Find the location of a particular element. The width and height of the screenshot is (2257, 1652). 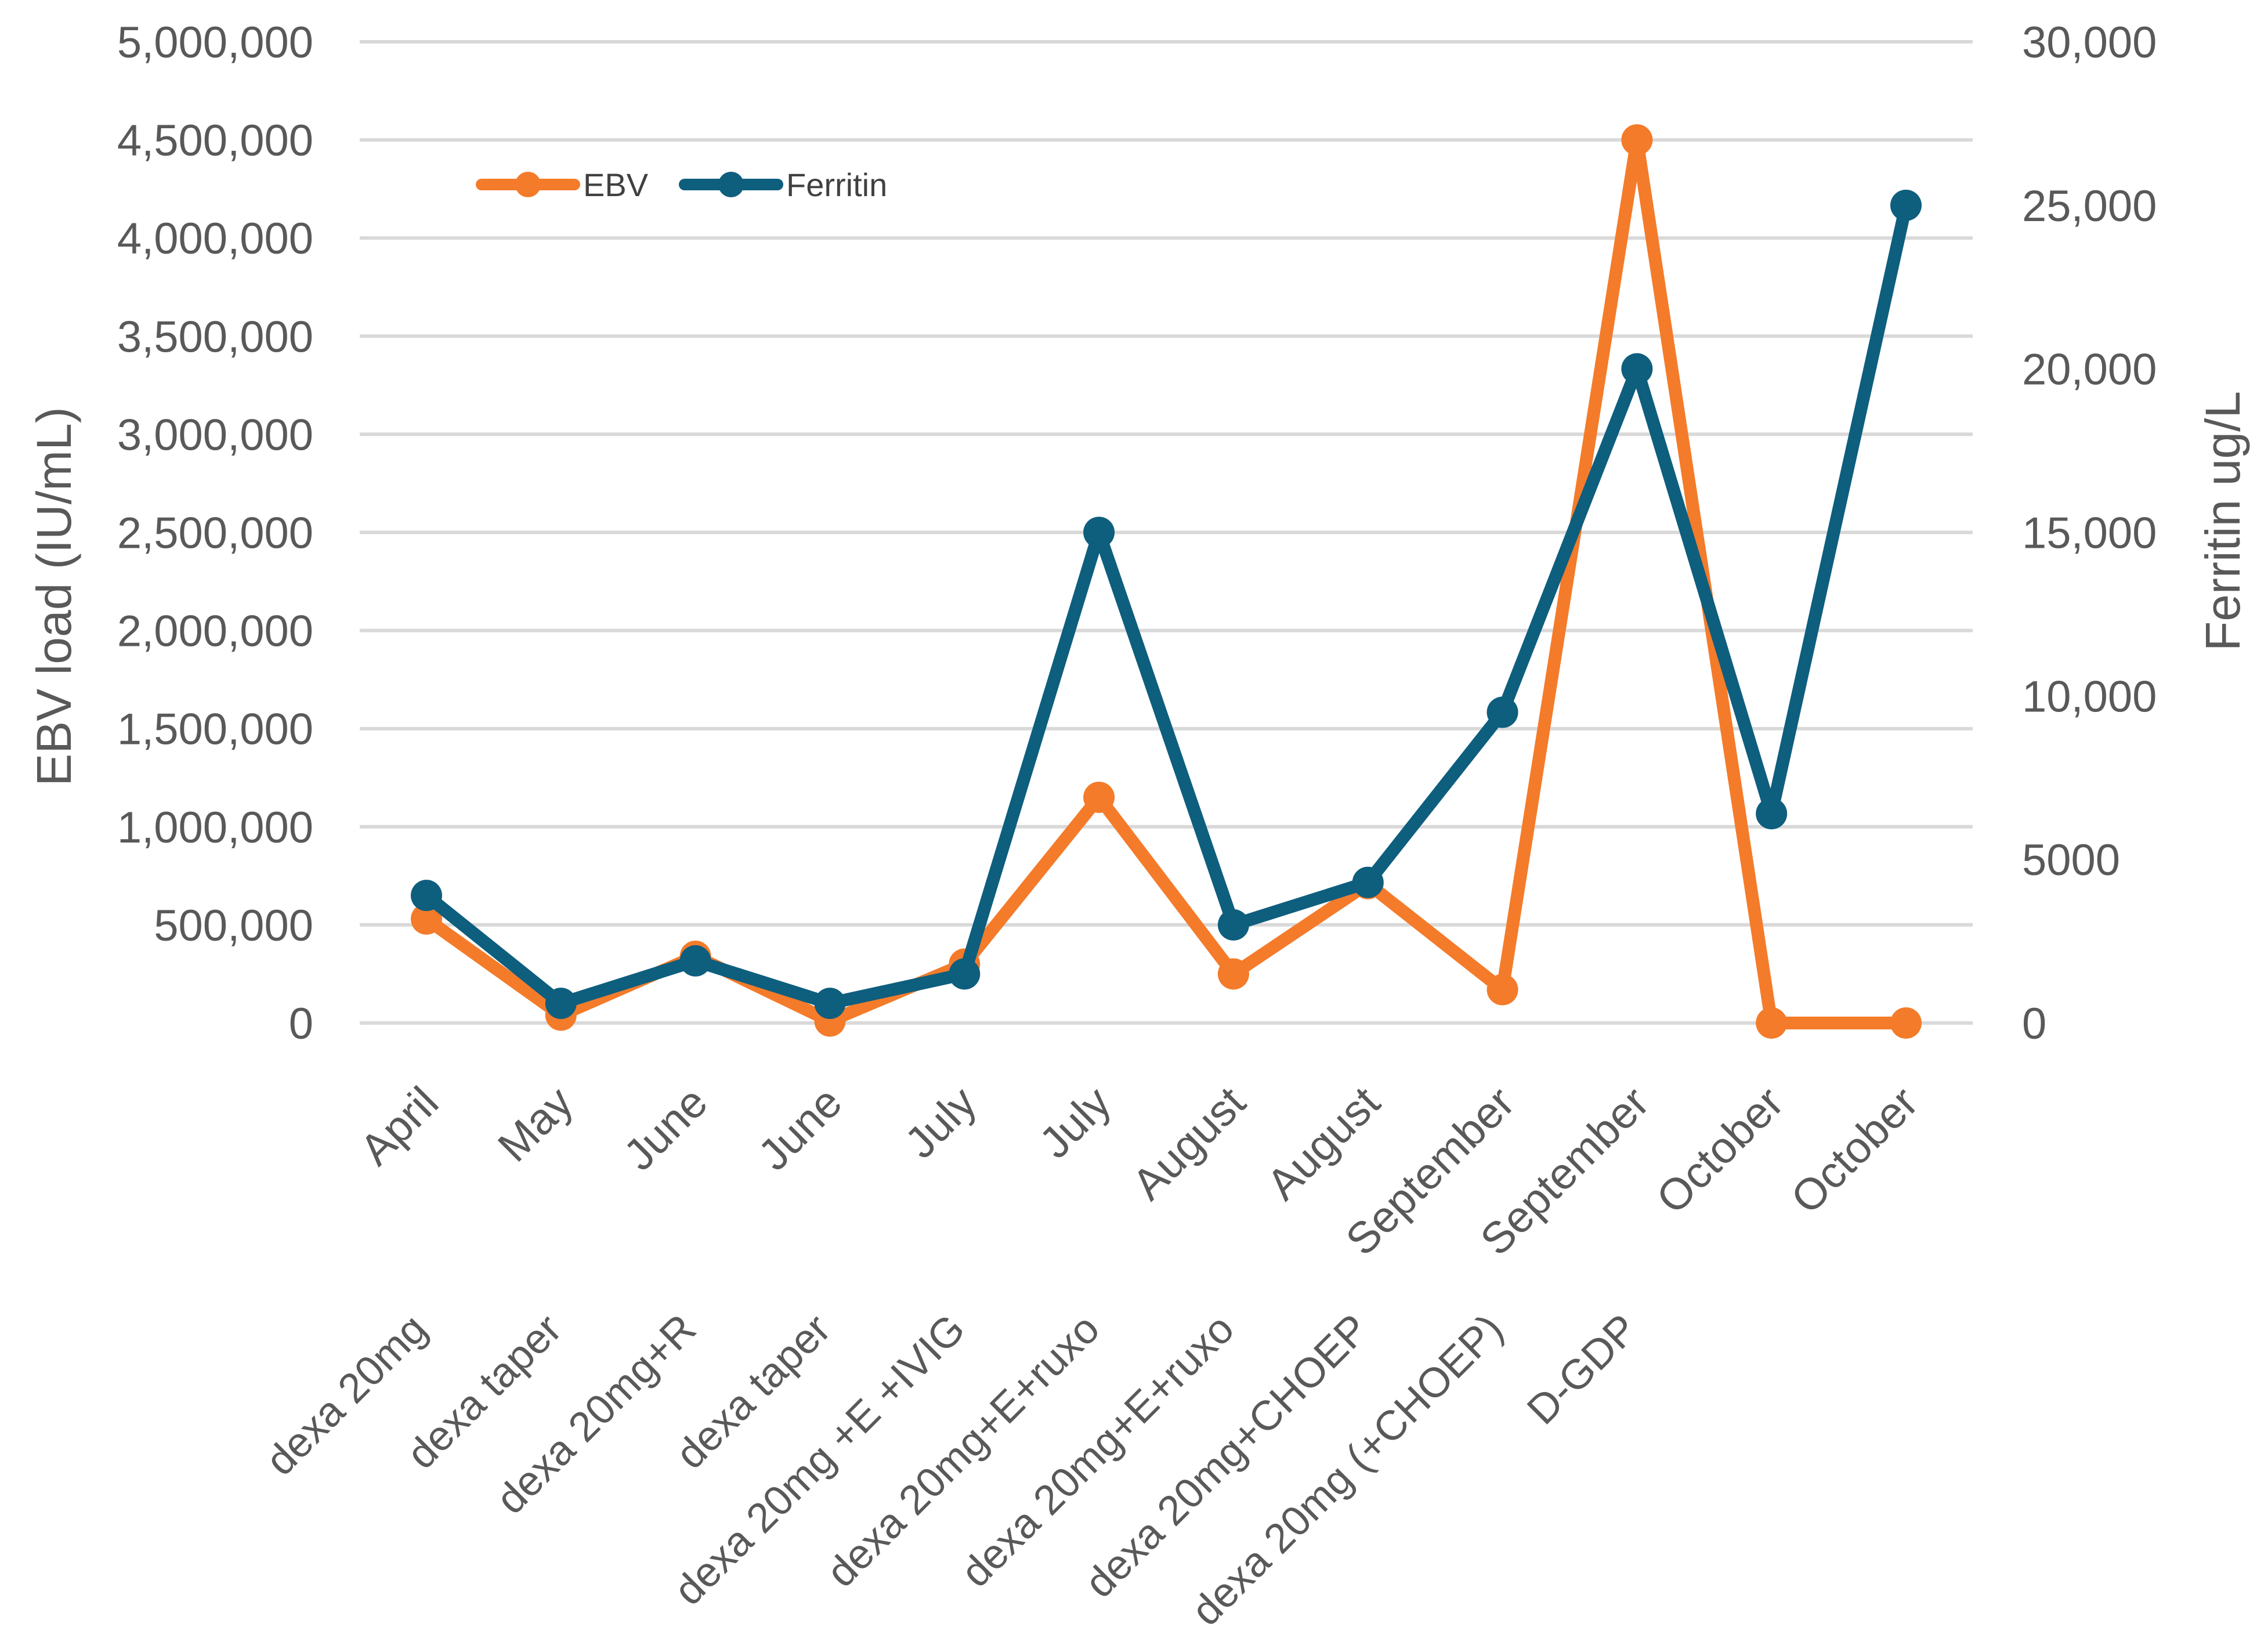

left-tick-label: 1,000,000 is located at coordinates (215, 827).